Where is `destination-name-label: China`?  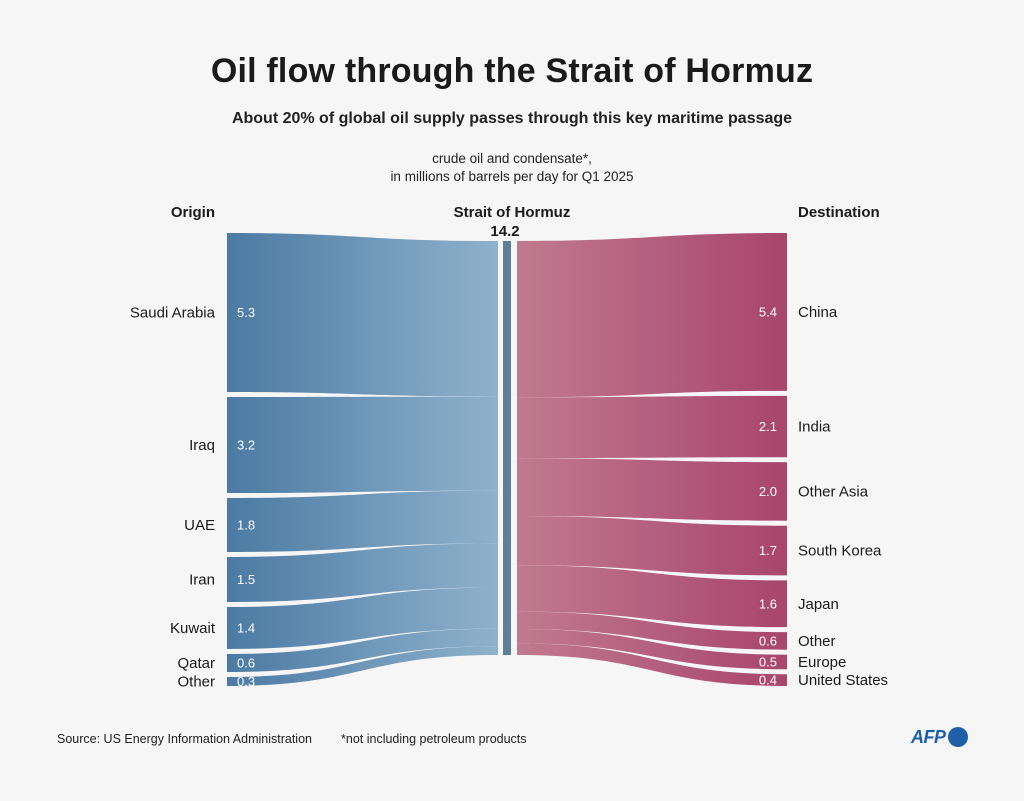
destination-name-label: China is located at coordinates (818, 312).